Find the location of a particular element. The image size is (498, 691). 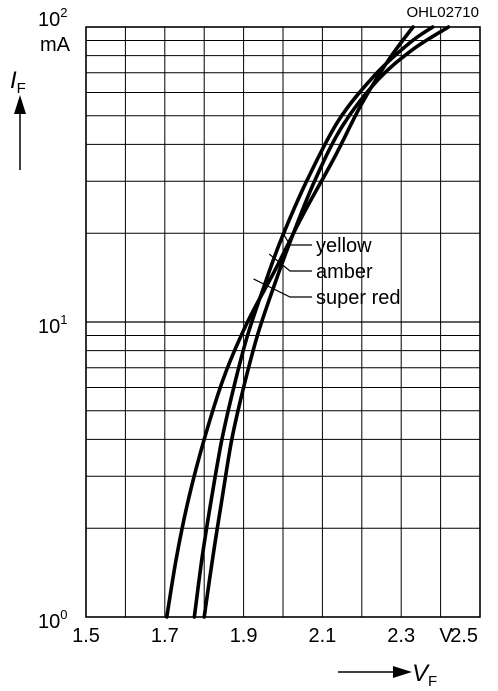

y-tick-label-mid: 101 is located at coordinates (52, 325).